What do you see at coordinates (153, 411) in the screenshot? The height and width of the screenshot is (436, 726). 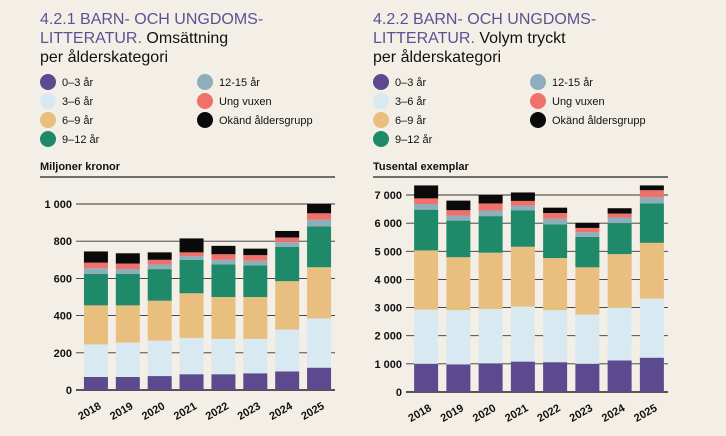 I see `chart-1-xtick-label-2020: 2020` at bounding box center [153, 411].